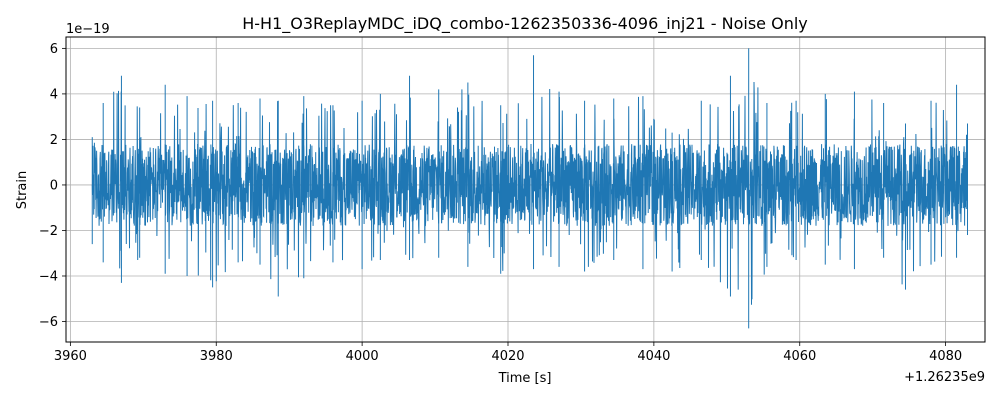 The image size is (1000, 400). What do you see at coordinates (799, 356) in the screenshot?
I see `x-tick-label: 4060` at bounding box center [799, 356].